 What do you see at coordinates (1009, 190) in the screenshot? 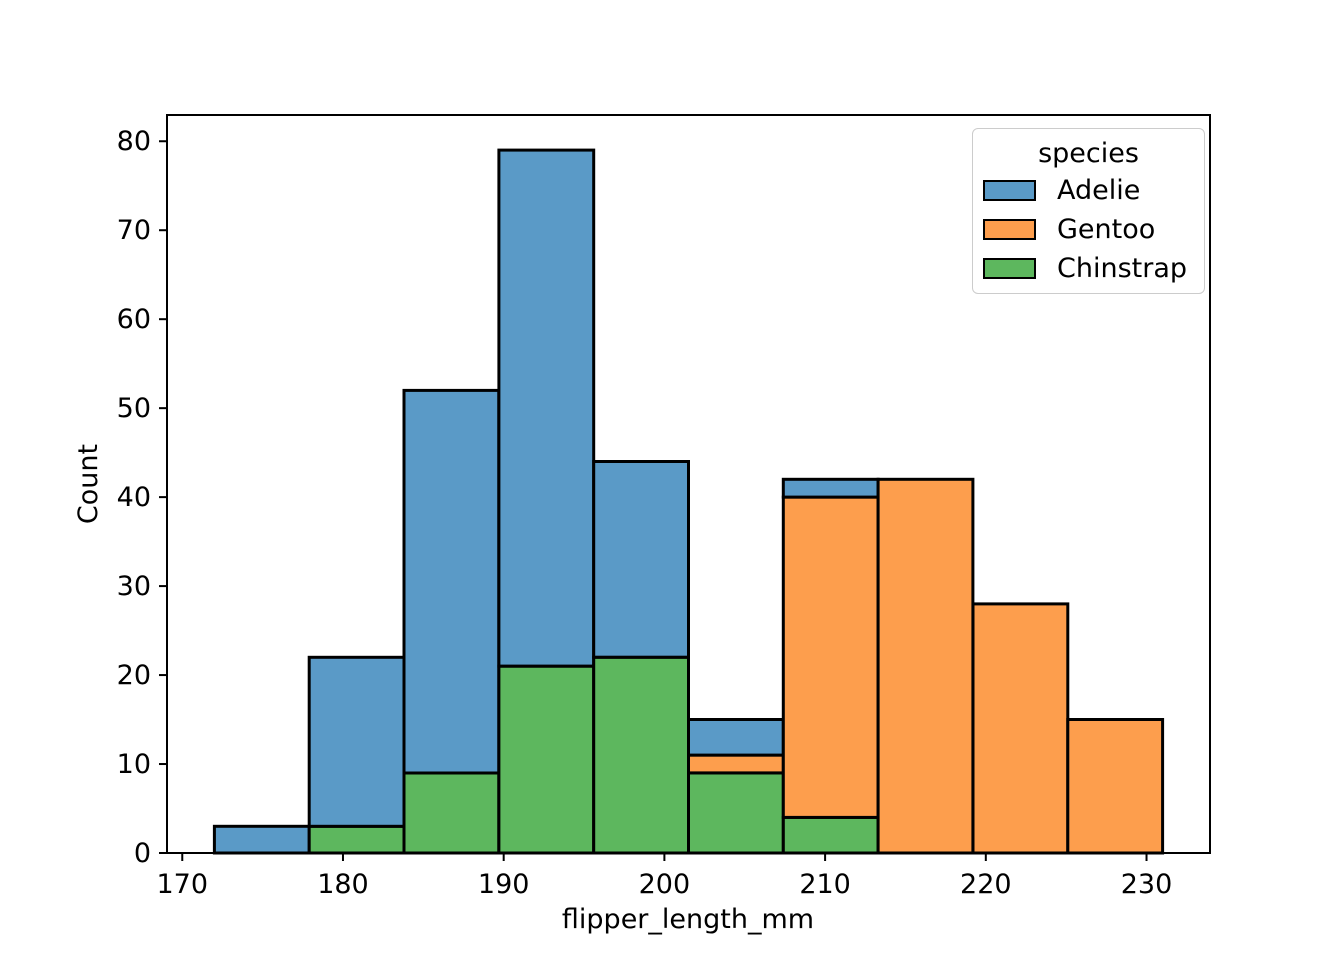
I see `adelie-swatch-icon` at bounding box center [1009, 190].